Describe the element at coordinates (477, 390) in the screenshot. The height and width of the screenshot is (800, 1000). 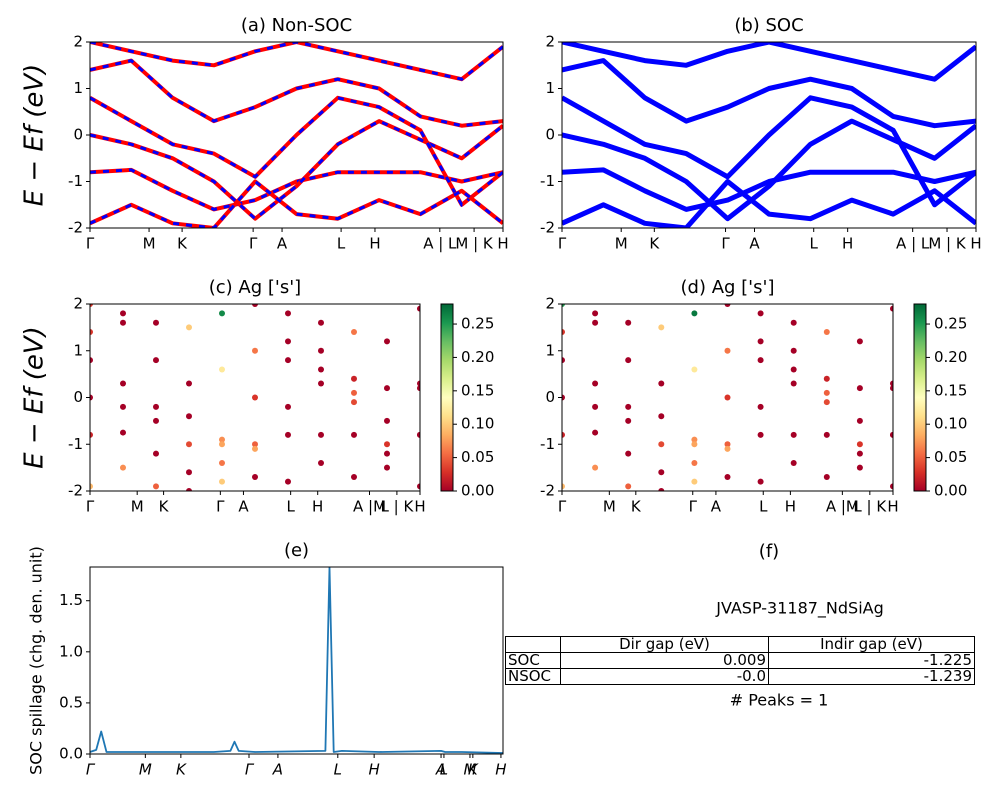
I see `colorbar-tick-label: 0.15` at that location.